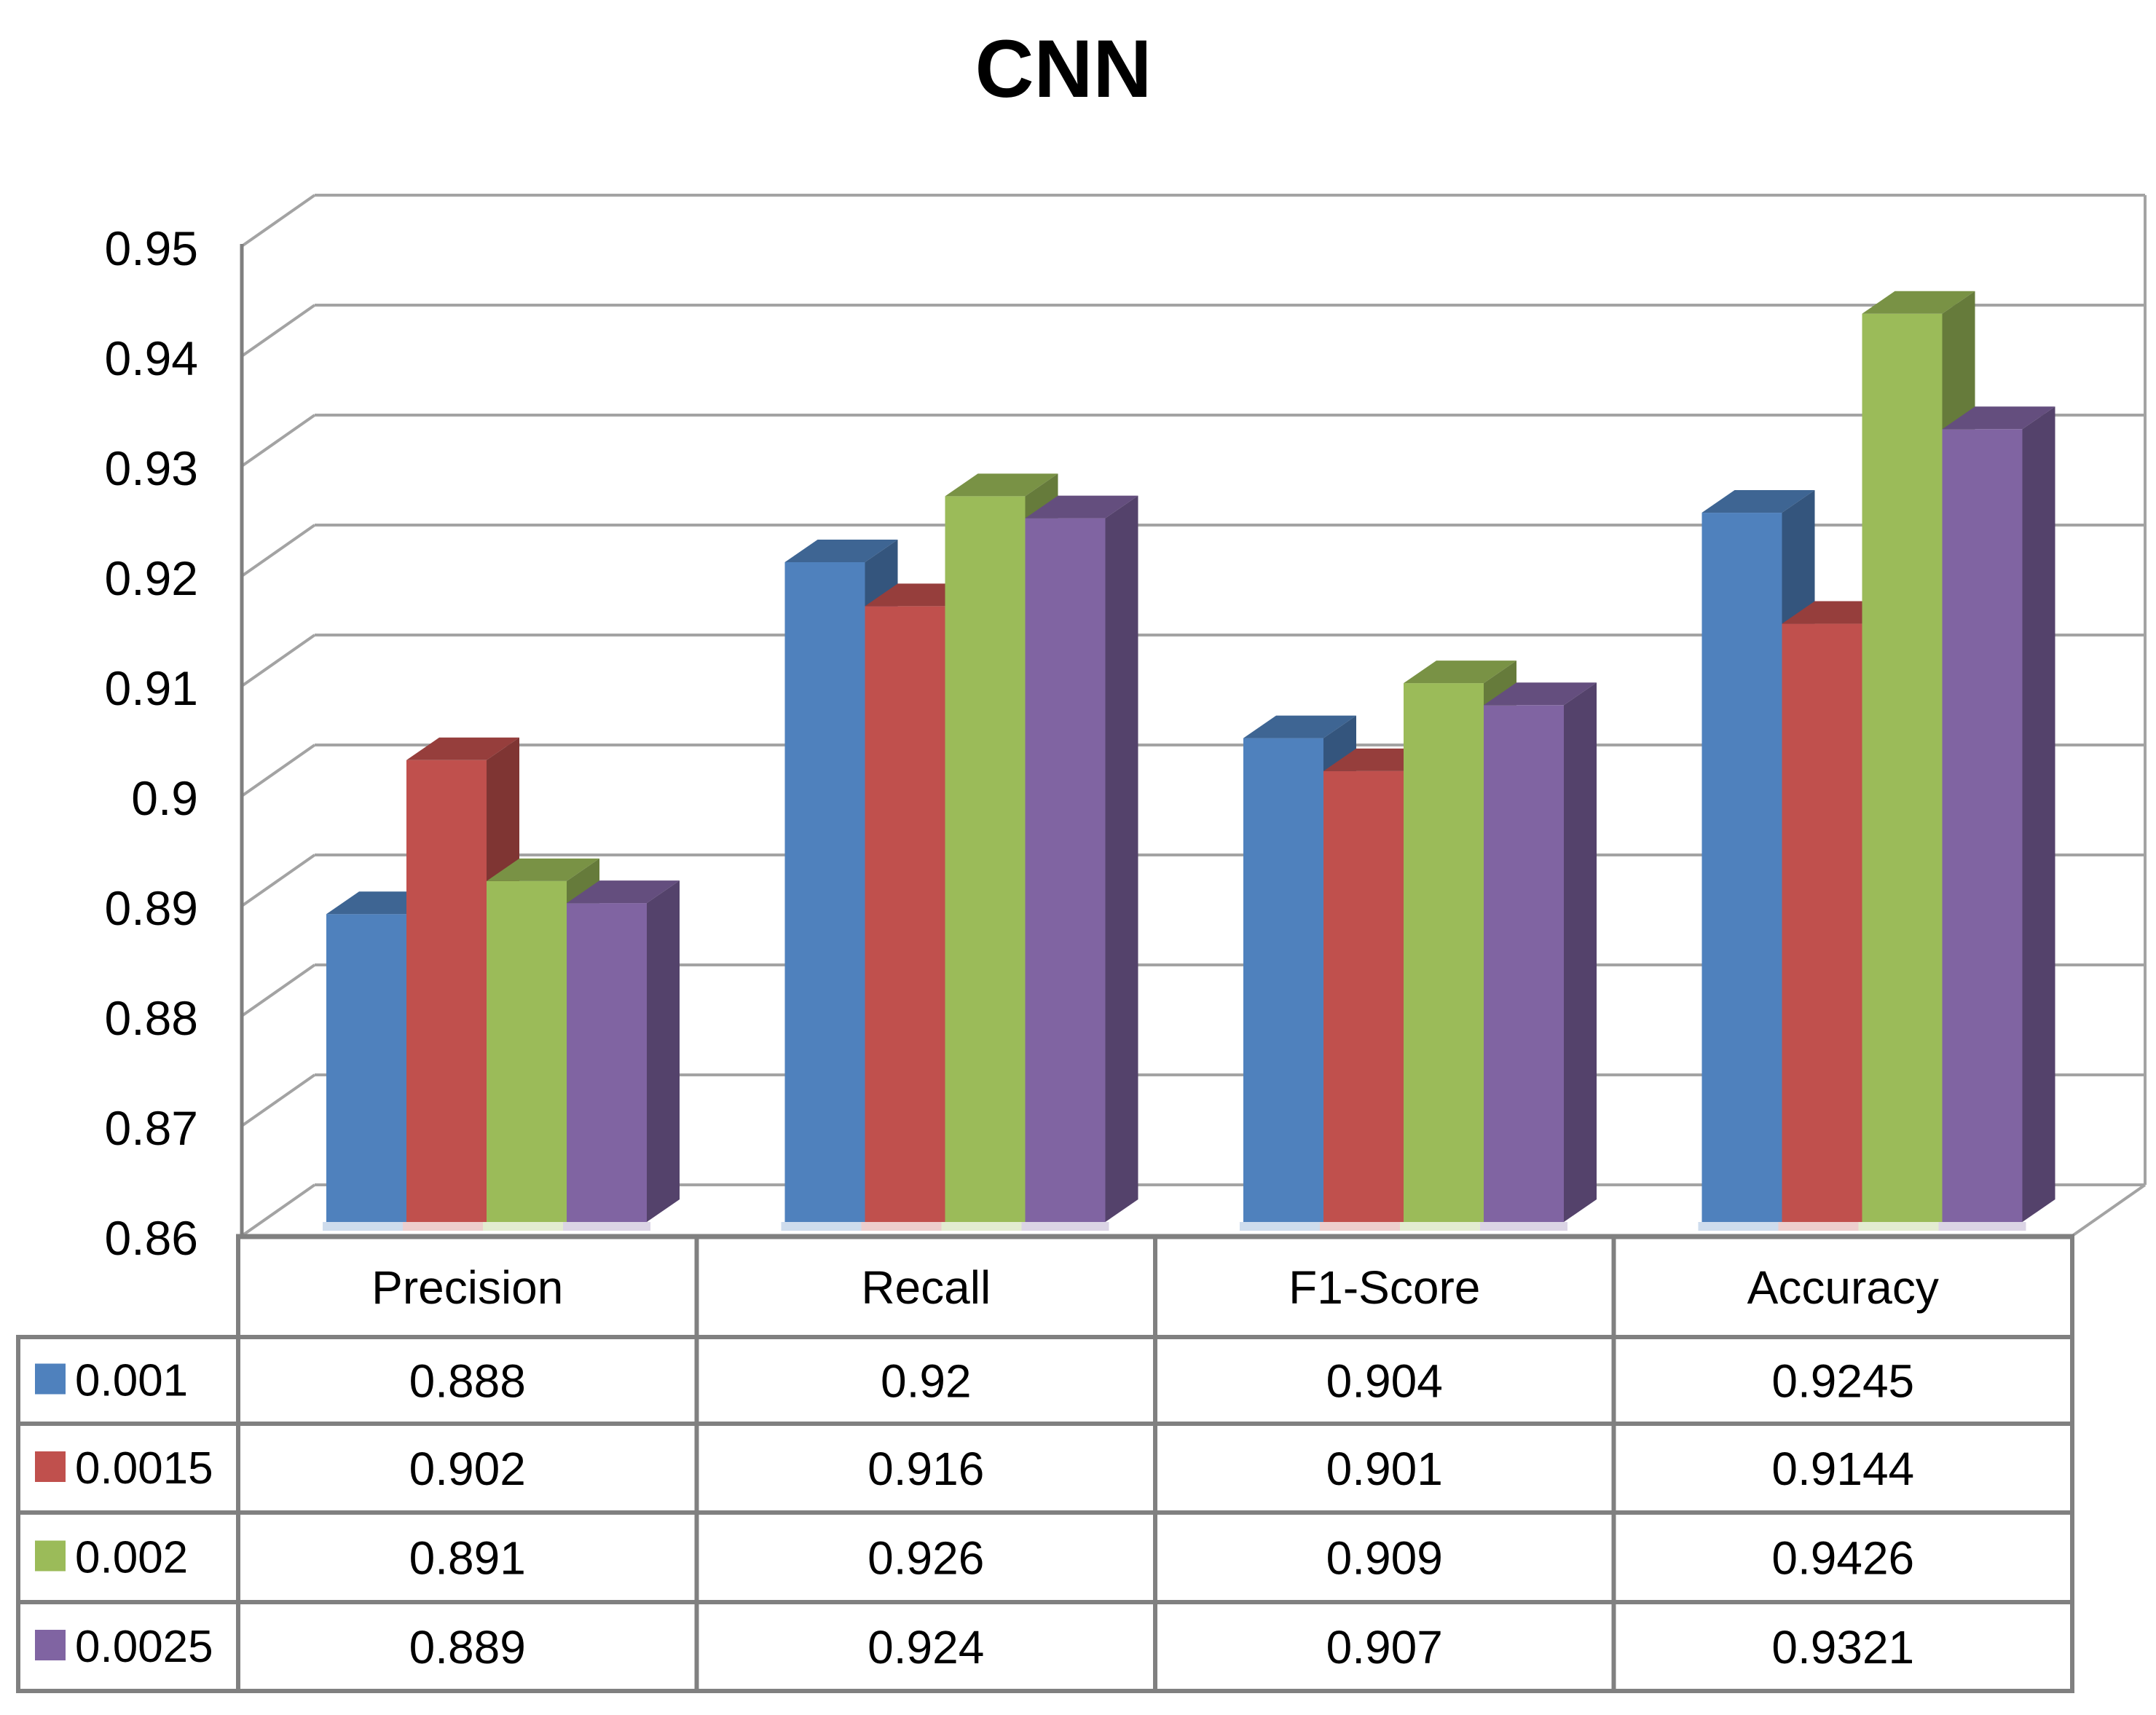 The image size is (2156, 1715). What do you see at coordinates (1842, 1647) in the screenshot?
I see `table-cell-value: 0.9321` at bounding box center [1842, 1647].